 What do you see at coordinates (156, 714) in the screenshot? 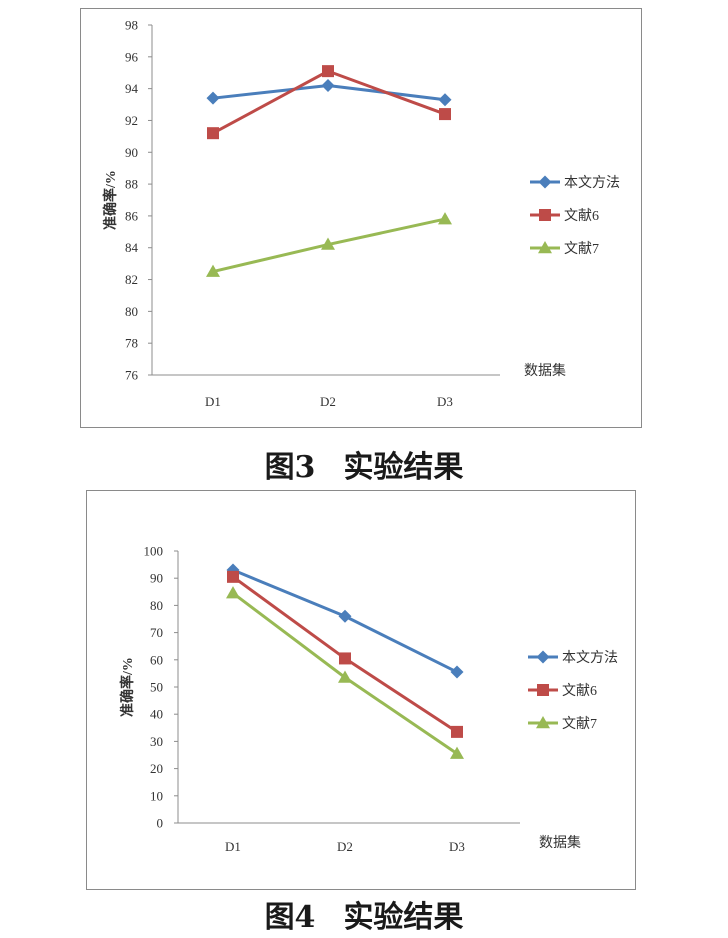
I see `y-tick-label: 40` at bounding box center [156, 714].